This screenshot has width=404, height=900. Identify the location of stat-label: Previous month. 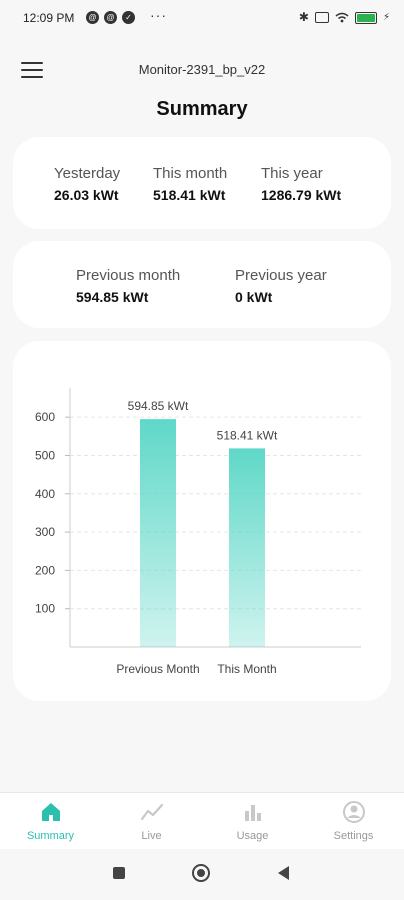
(128, 275).